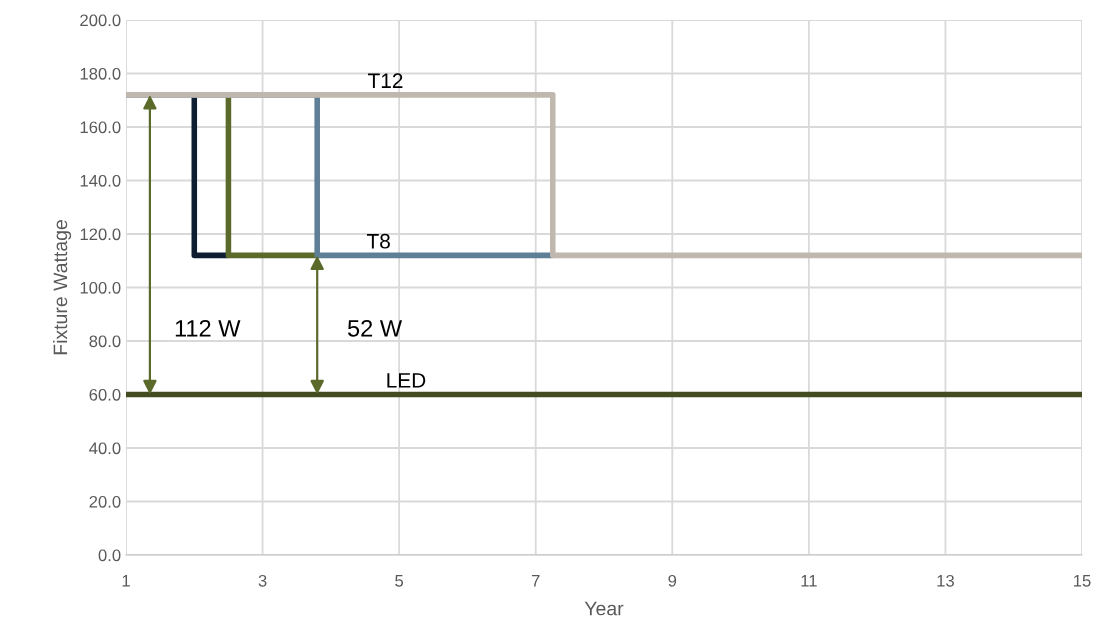  What do you see at coordinates (406, 380) in the screenshot?
I see `series-label: LED` at bounding box center [406, 380].